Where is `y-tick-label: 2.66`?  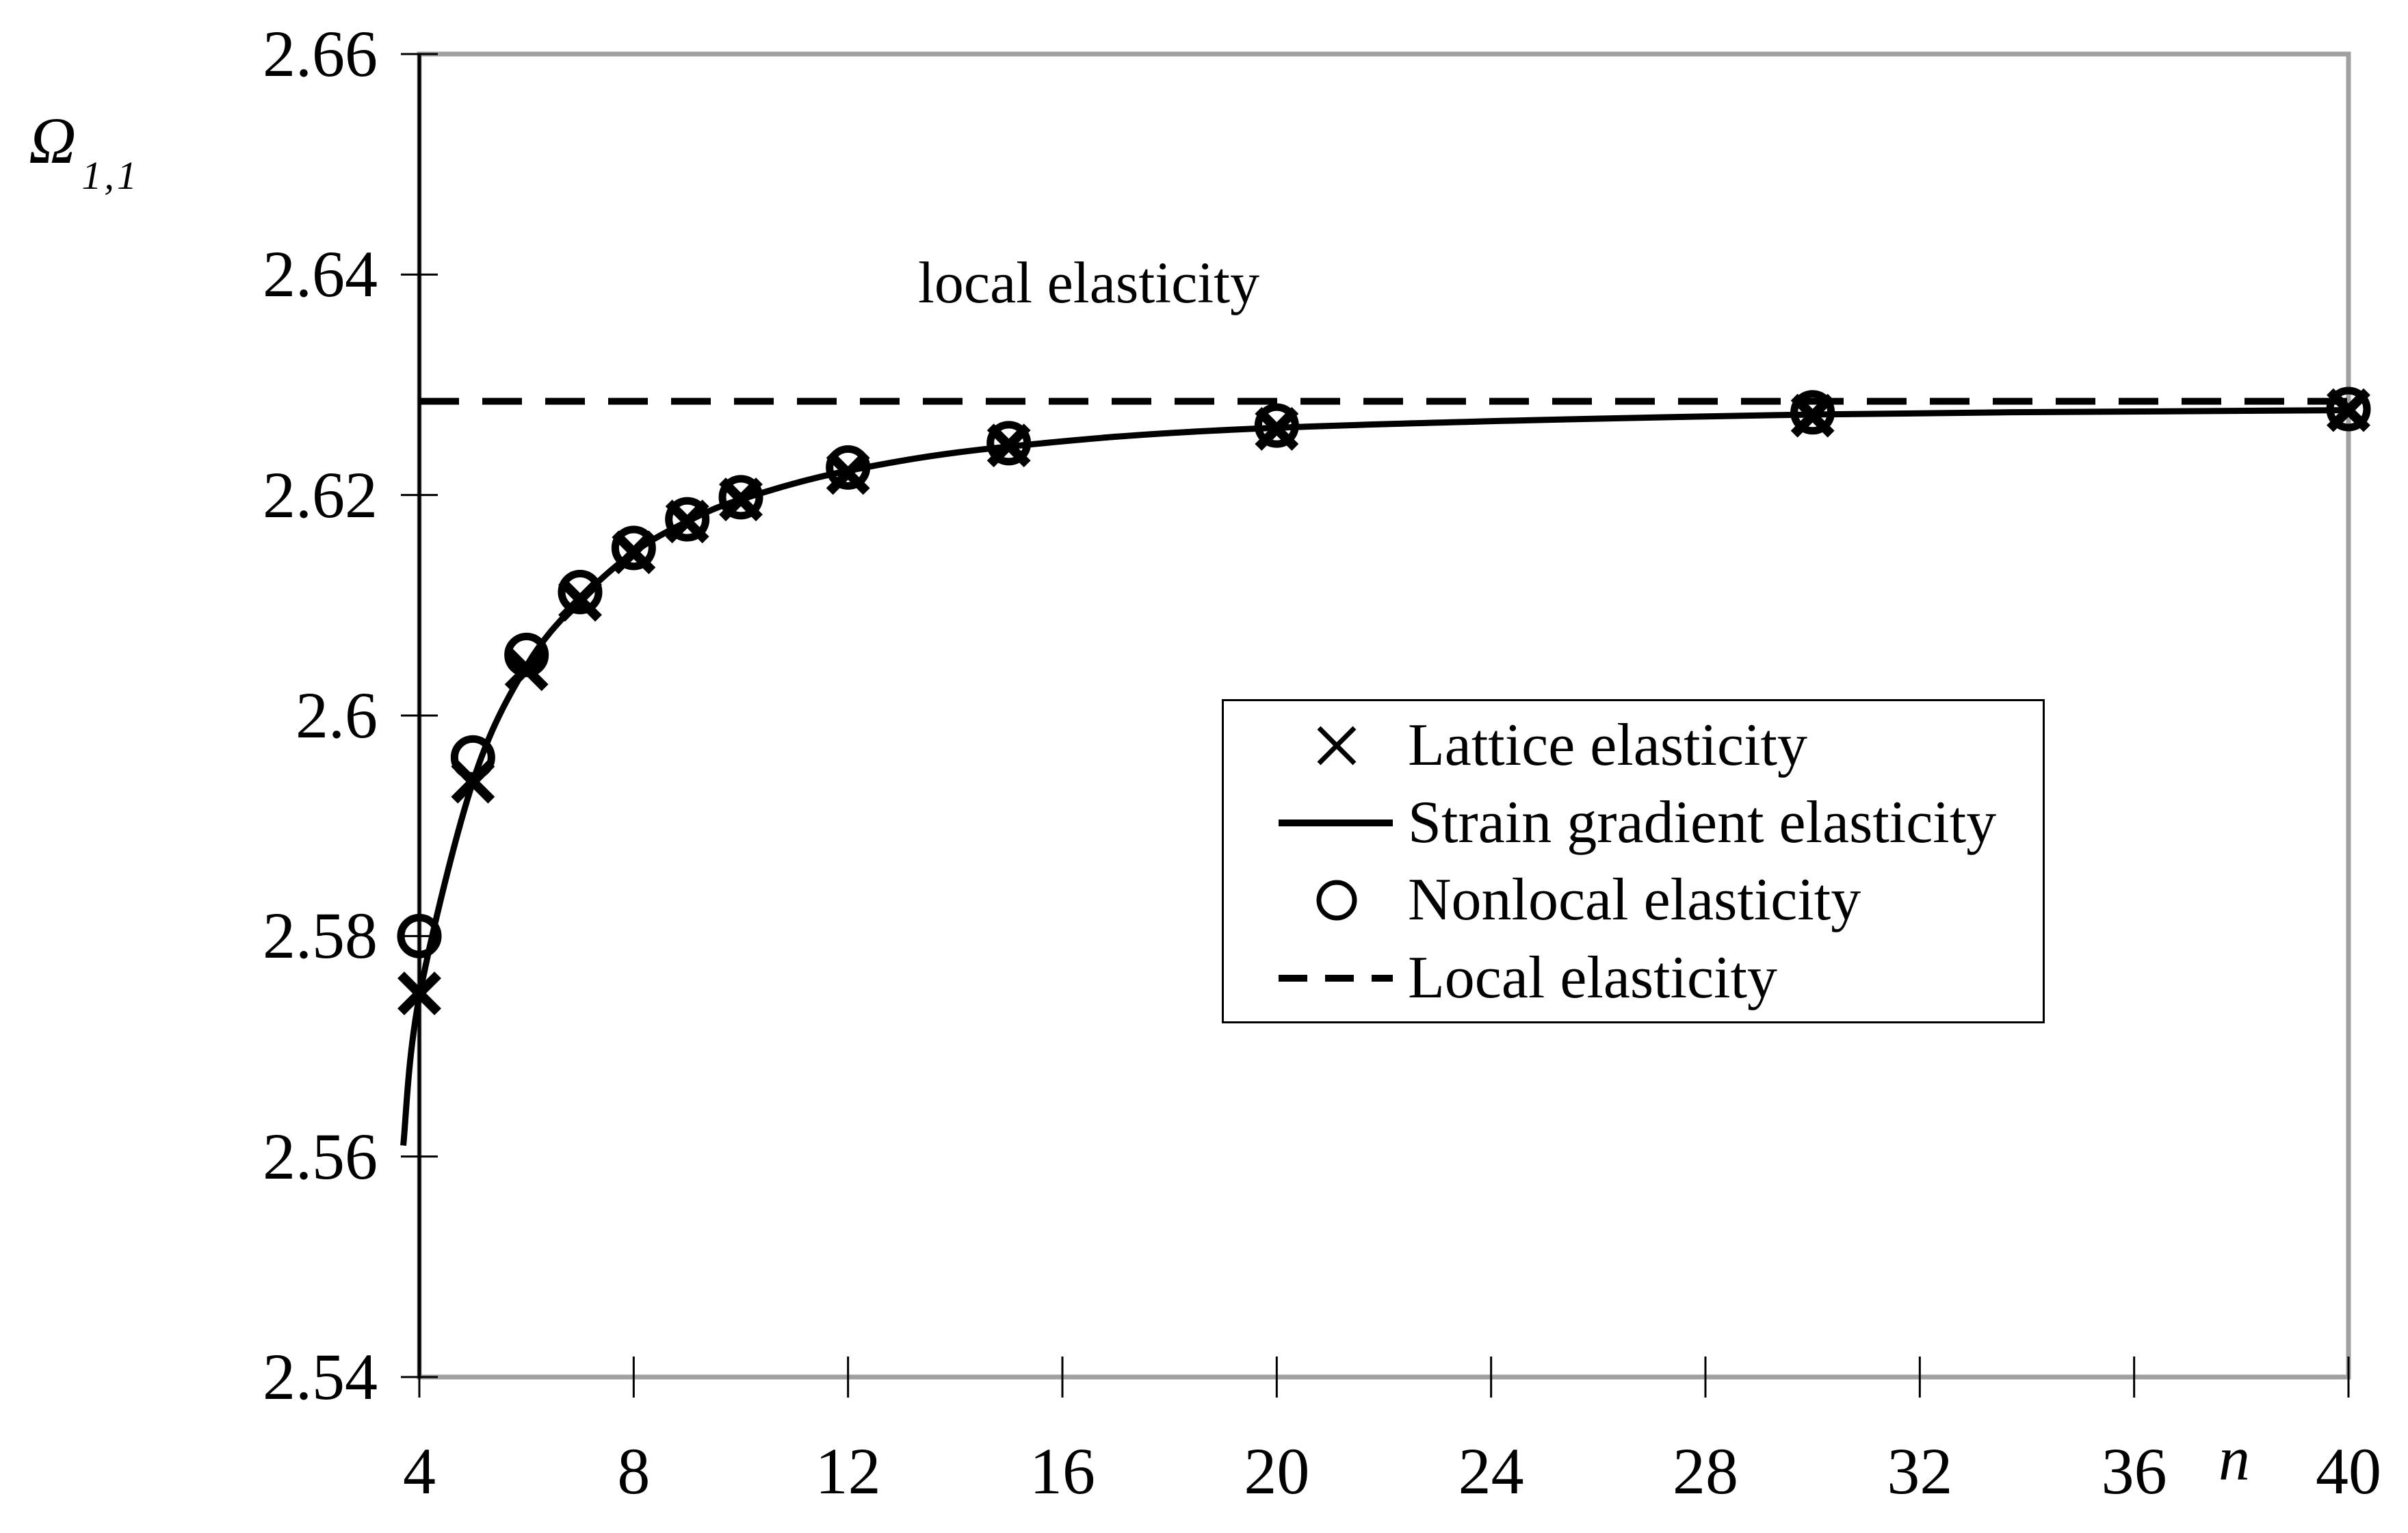 y-tick-label: 2.66 is located at coordinates (320, 53).